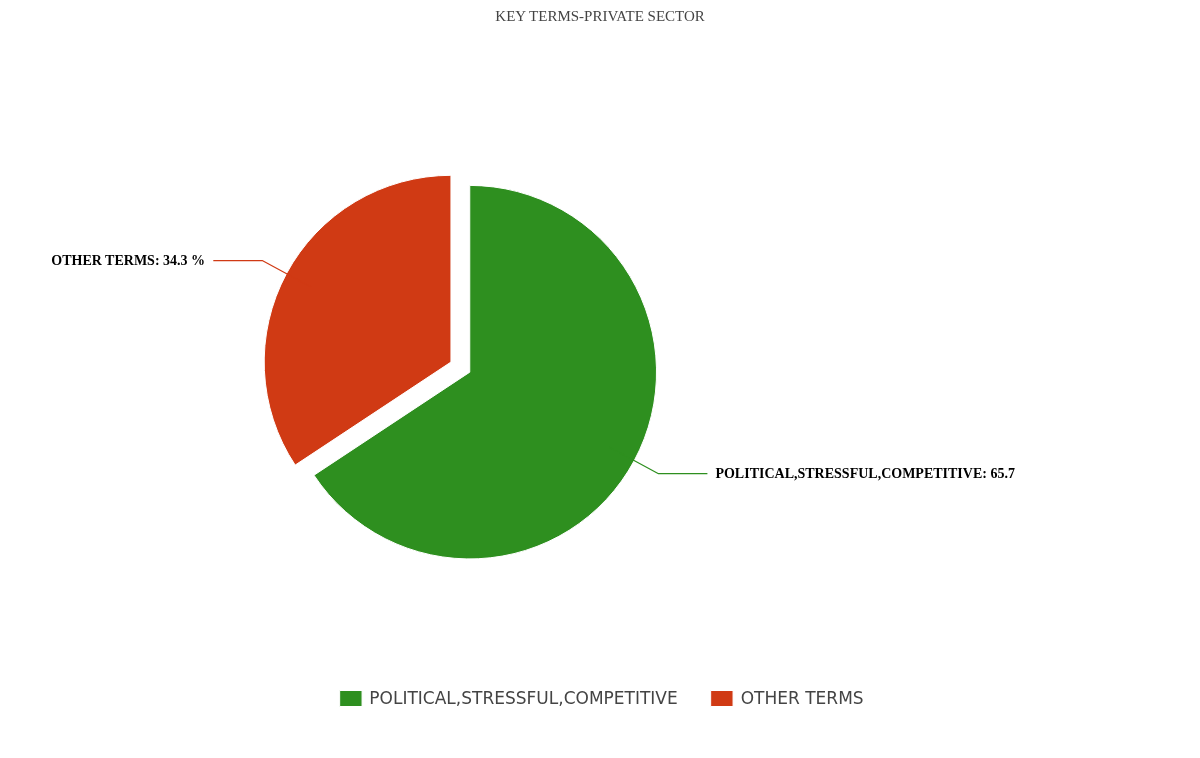  I want to click on legend-label: OTHER TERMS, so click(802, 698).